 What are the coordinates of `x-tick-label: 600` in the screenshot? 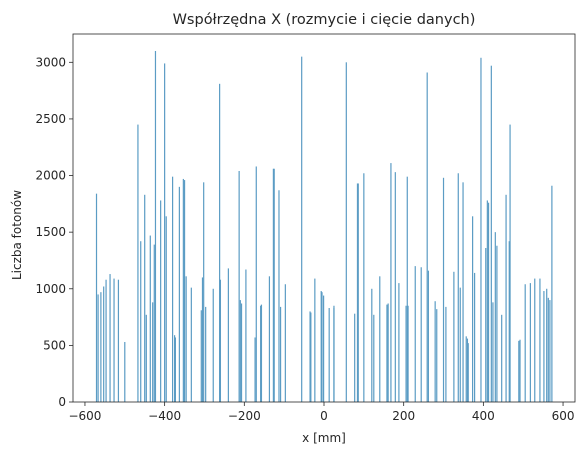 It's located at (563, 416).